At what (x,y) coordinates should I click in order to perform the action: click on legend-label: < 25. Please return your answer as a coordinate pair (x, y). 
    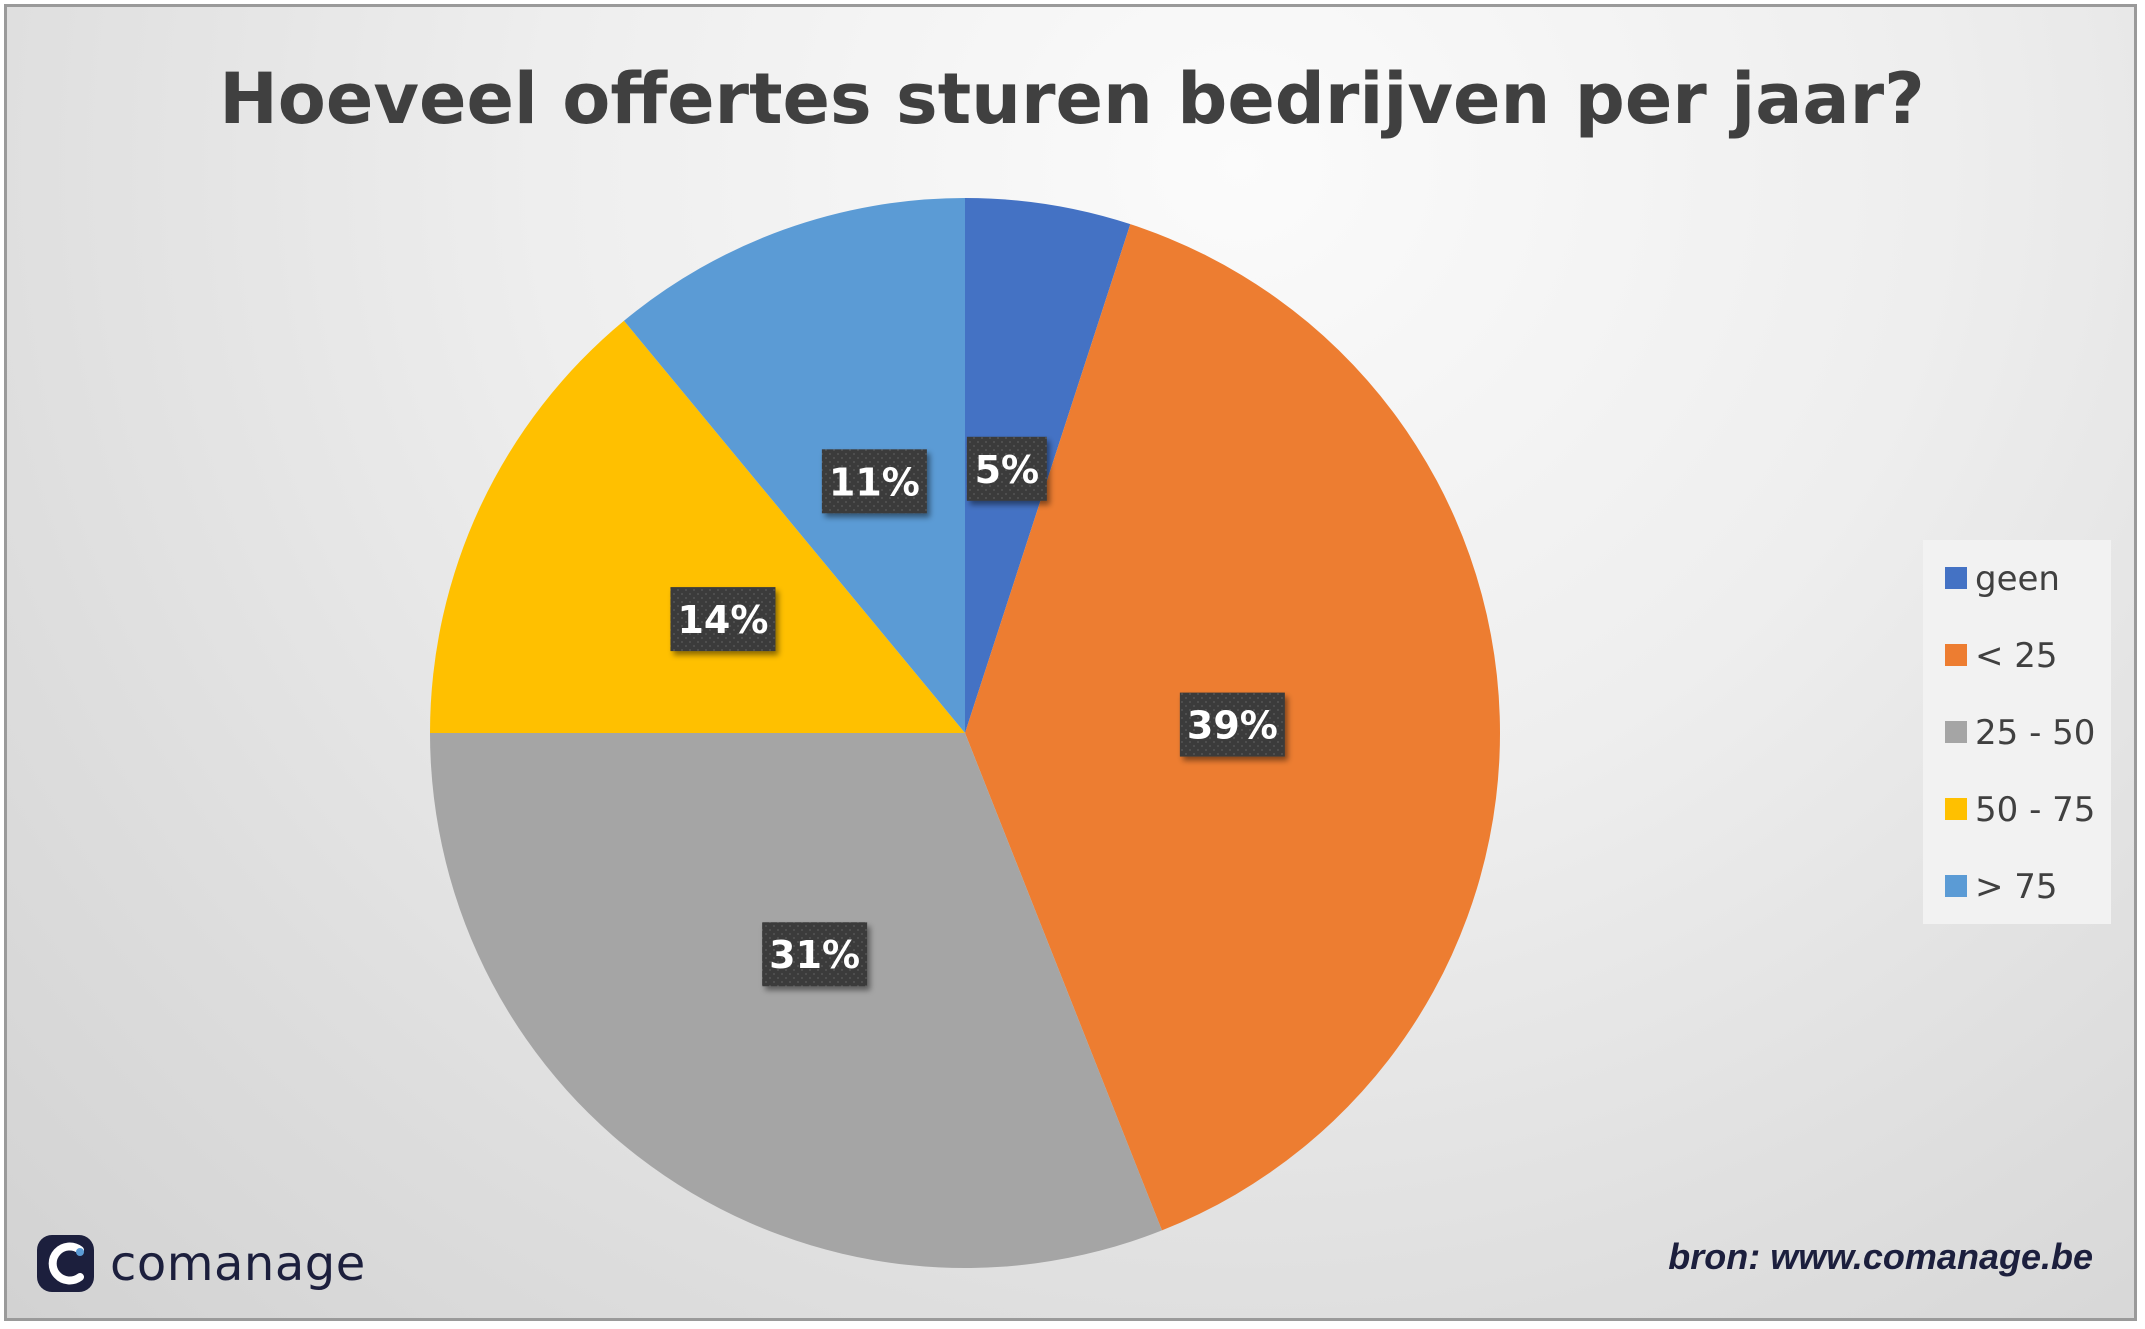
    Looking at the image, I should click on (2016, 656).